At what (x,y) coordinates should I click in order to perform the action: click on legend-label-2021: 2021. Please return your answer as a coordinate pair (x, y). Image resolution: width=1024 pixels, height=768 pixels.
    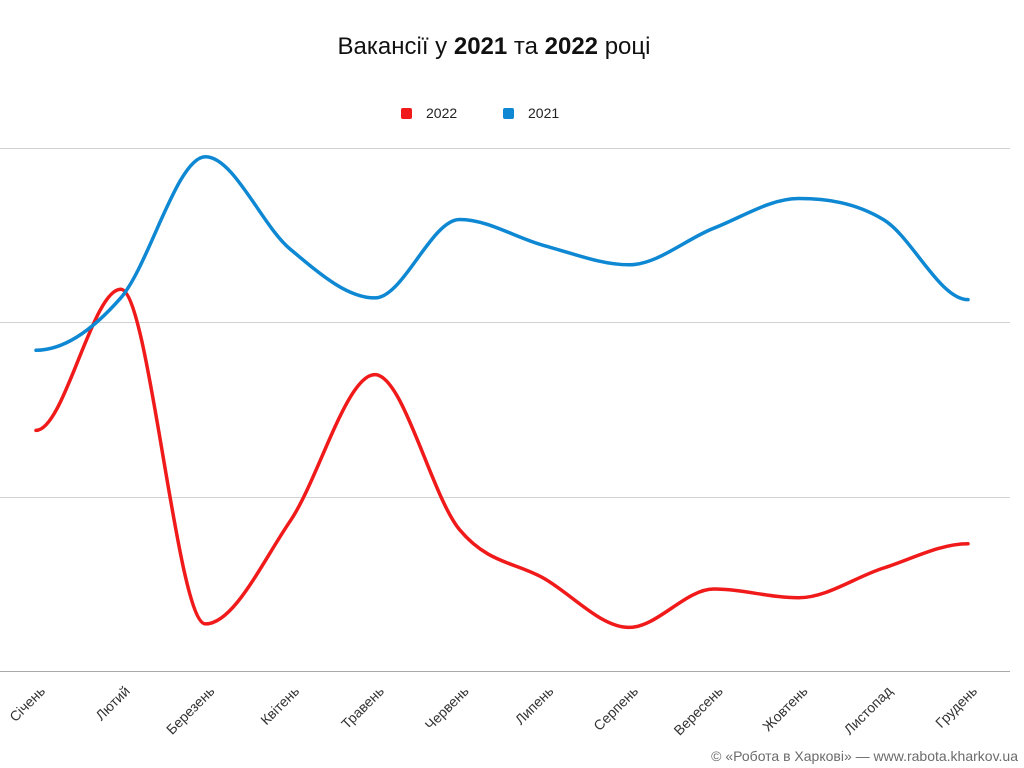
    Looking at the image, I should click on (544, 113).